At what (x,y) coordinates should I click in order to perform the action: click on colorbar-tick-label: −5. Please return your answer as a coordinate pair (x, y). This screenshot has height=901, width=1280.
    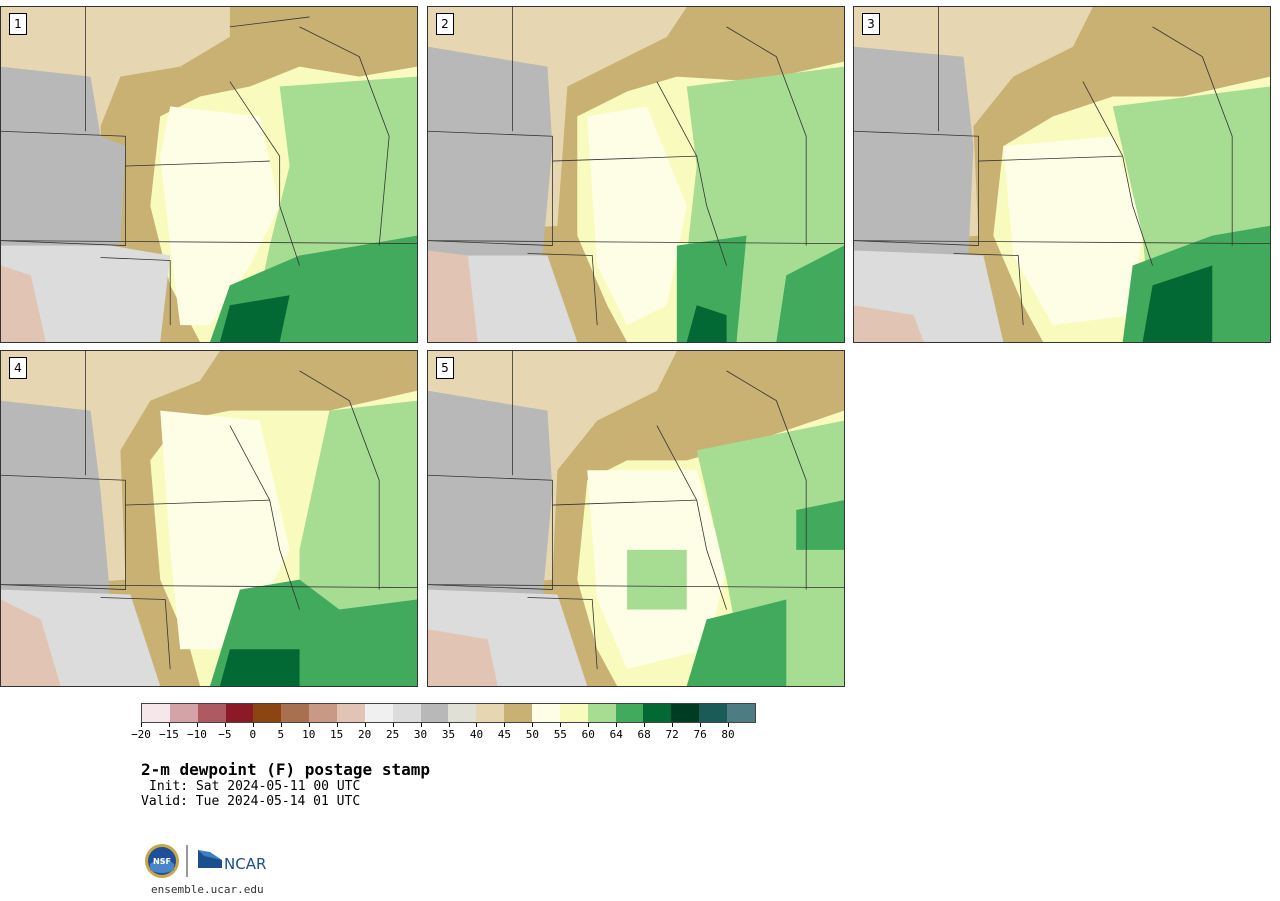
    Looking at the image, I should click on (225, 734).